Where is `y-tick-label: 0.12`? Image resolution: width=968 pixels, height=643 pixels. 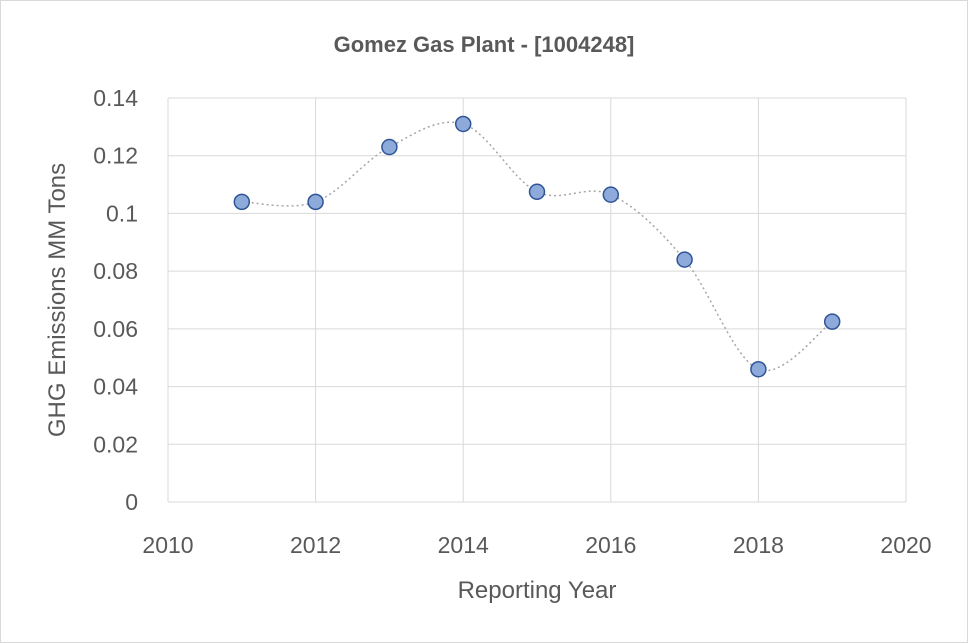
y-tick-label: 0.12 is located at coordinates (115, 156).